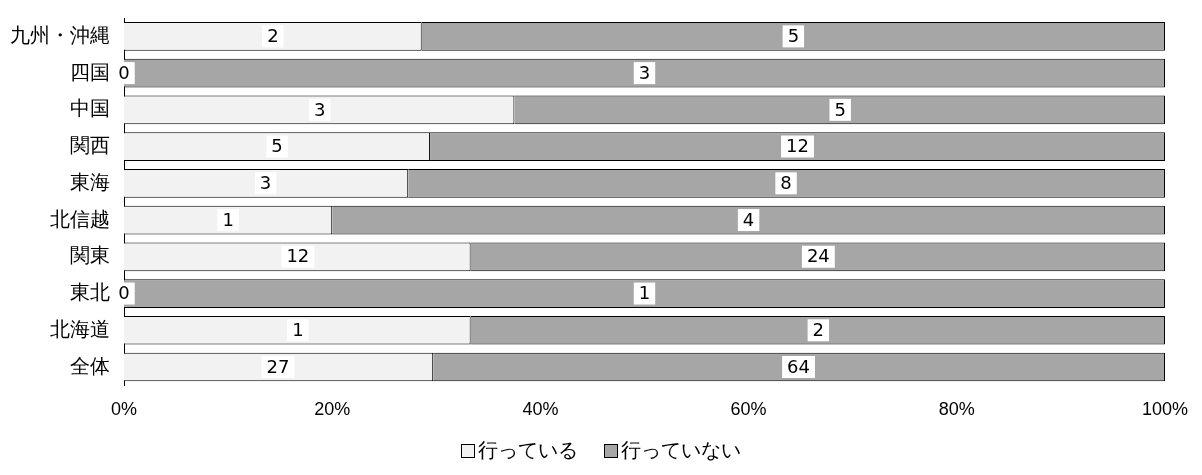 This screenshot has width=1202, height=475. I want to click on x-tick-label: 40%, so click(540, 409).